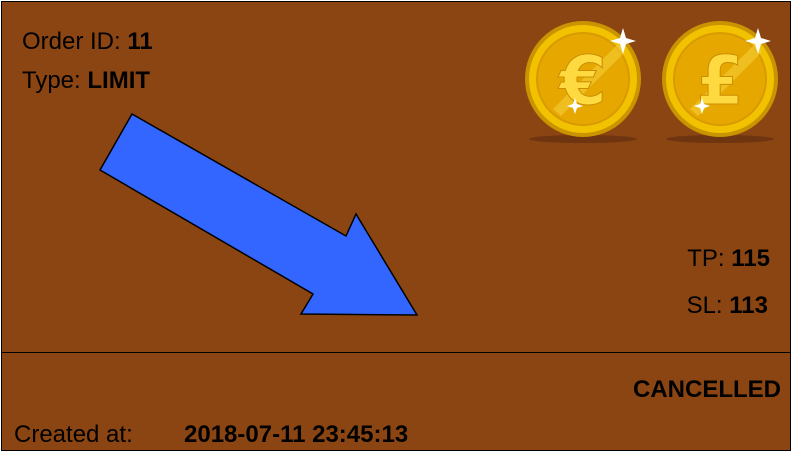 The width and height of the screenshot is (794, 453). Describe the element at coordinates (55, 80) in the screenshot. I see `order-type-label: Type:` at that location.